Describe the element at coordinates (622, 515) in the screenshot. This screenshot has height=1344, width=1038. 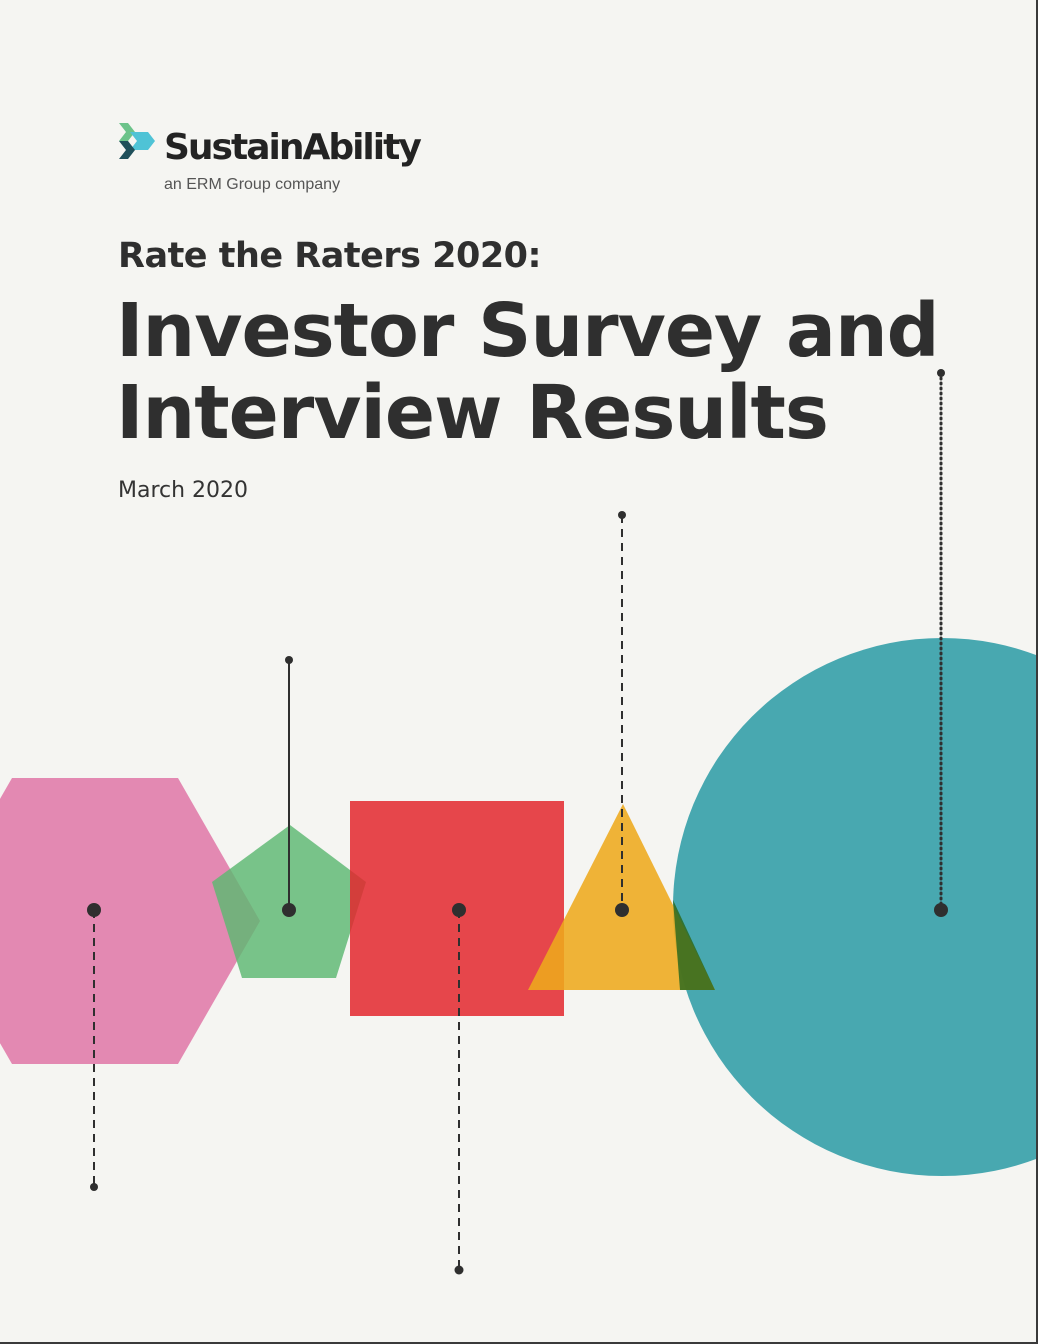
I see `triangle-end-dot` at that location.